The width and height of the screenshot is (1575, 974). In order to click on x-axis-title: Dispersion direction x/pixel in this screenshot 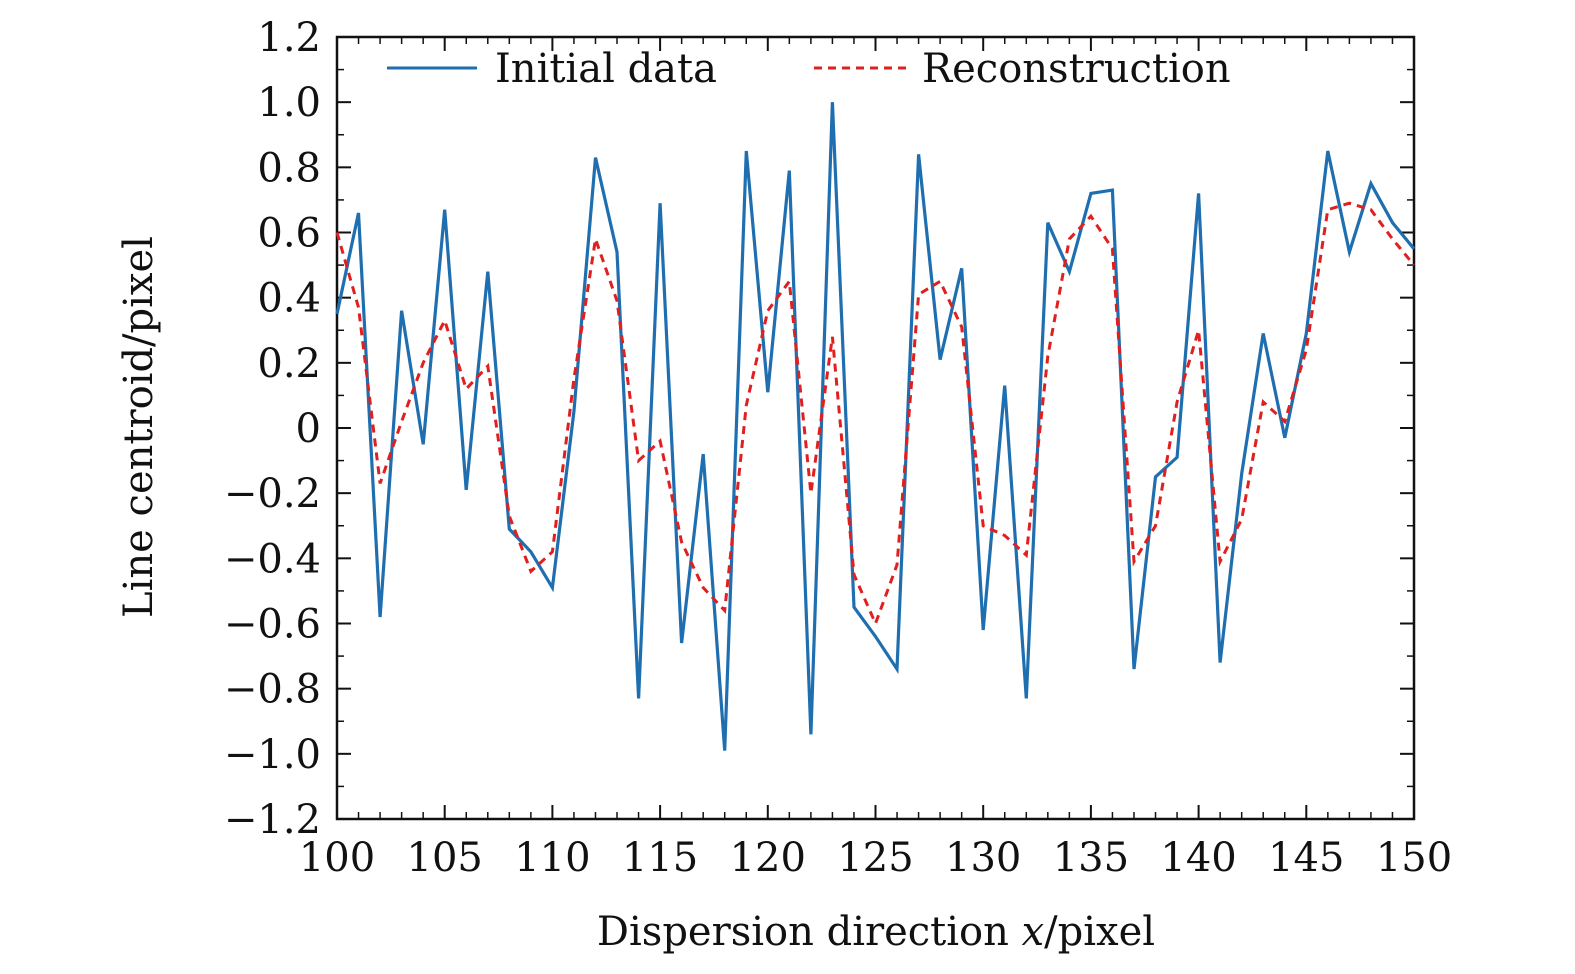, I will do `click(876, 932)`.